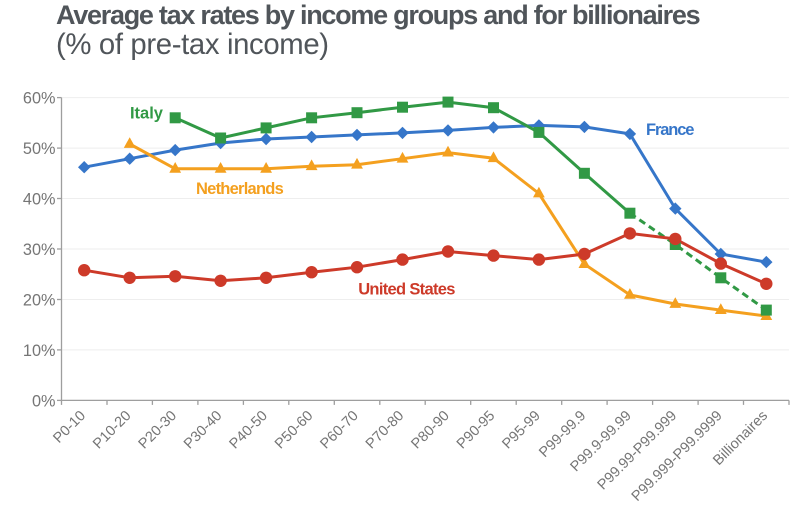 This screenshot has width=800, height=525. Describe the element at coordinates (670, 130) in the screenshot. I see `svg-text: France` at that location.